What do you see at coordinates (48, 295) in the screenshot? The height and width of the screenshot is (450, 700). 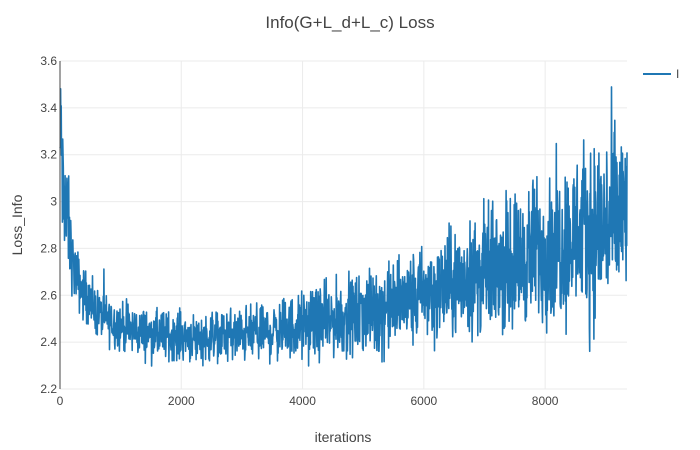 I see `y-tick-label: 2.6` at bounding box center [48, 295].